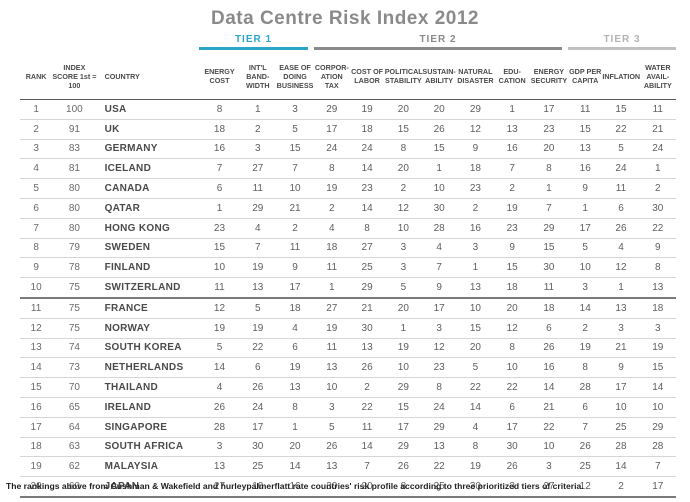  What do you see at coordinates (367, 188) in the screenshot?
I see `cost-of-labor-cell: 23` at bounding box center [367, 188].